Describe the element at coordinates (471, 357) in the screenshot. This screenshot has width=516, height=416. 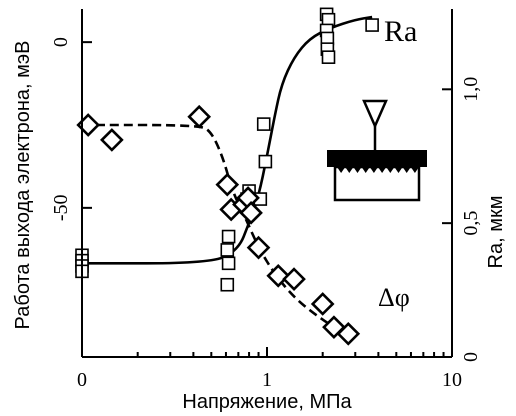
I see `right-y-tick-label-2: 0` at that location.